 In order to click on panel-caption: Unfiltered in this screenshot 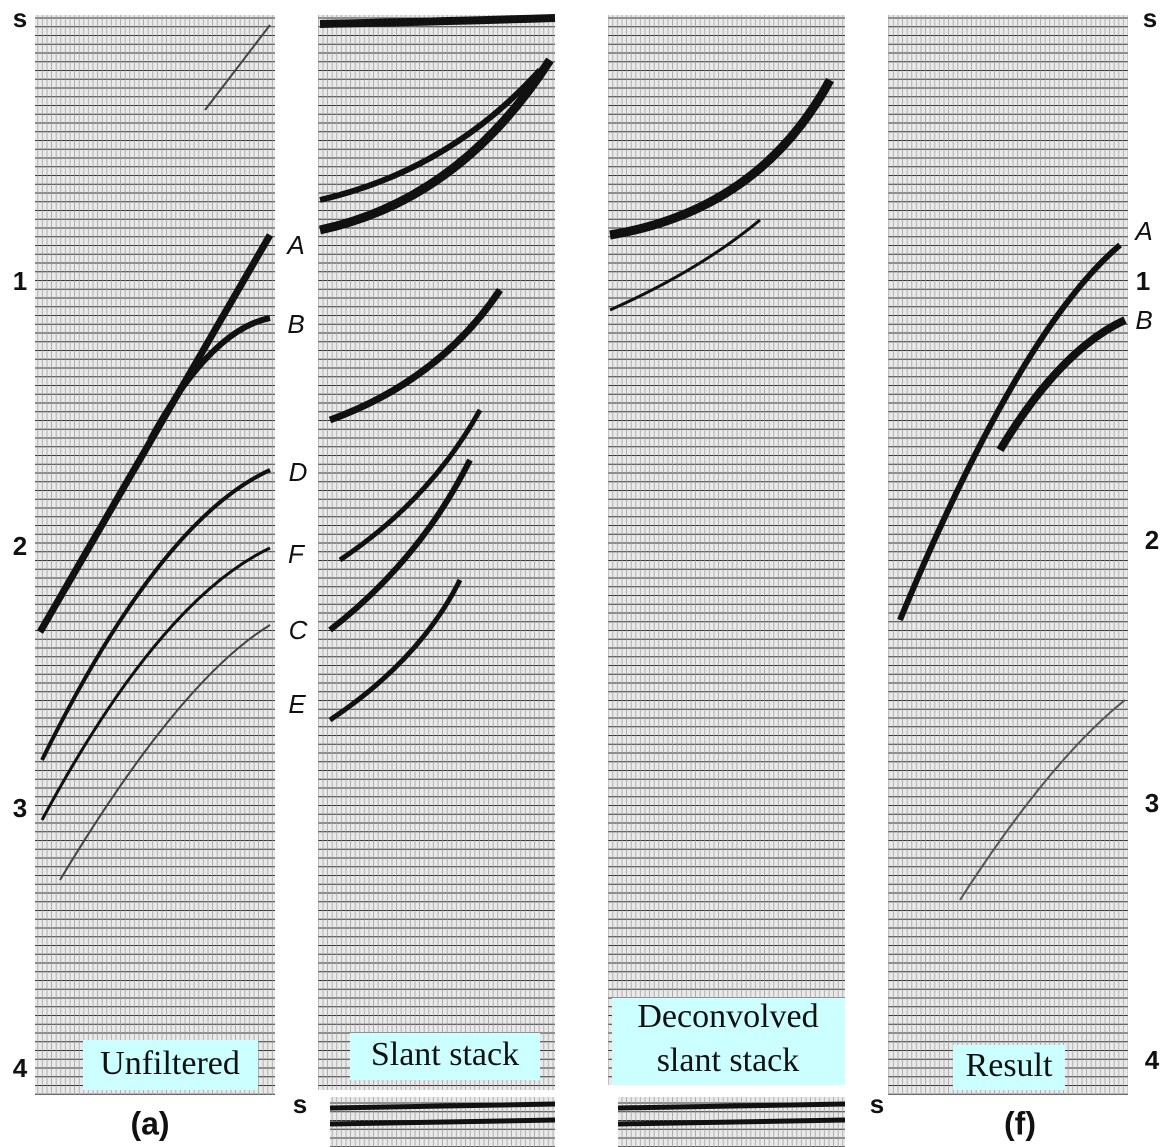, I will do `click(170, 1063)`.